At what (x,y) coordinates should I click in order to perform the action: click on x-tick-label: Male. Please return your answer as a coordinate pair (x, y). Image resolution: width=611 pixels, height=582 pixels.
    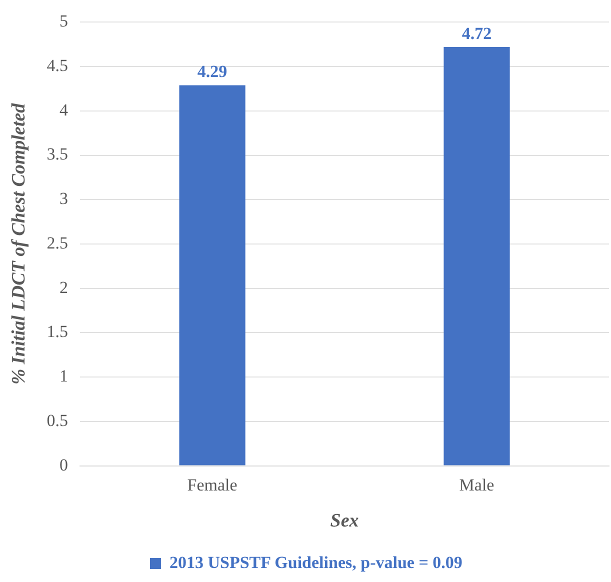
    Looking at the image, I should click on (476, 484).